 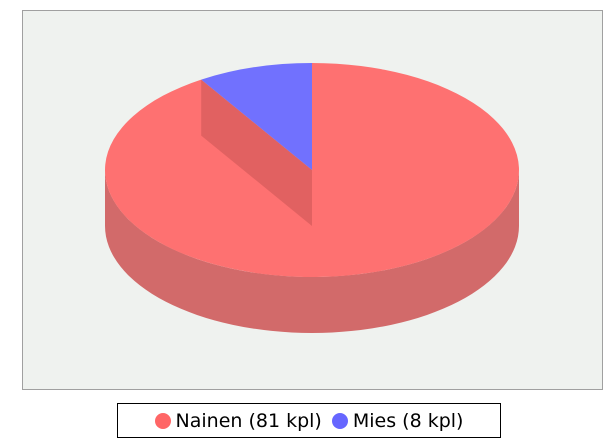 What do you see at coordinates (248, 420) in the screenshot?
I see `legend-label: Nainen (81 kpl)` at bounding box center [248, 420].